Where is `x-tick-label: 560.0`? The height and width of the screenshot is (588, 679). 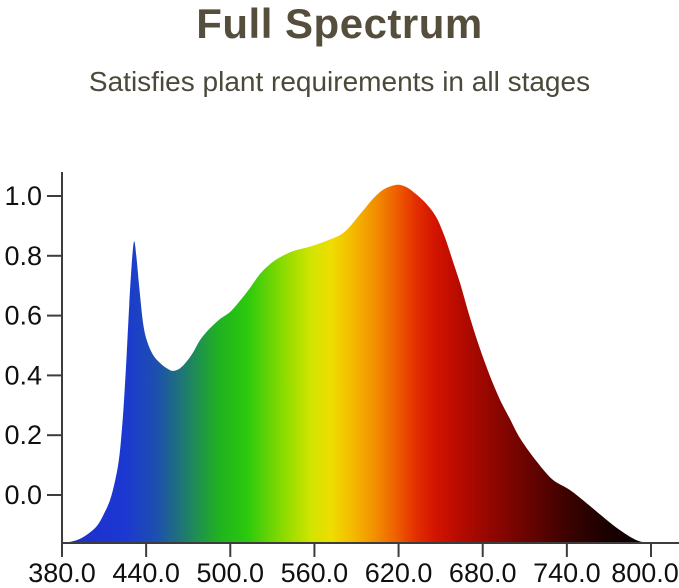 x-tick-label: 560.0 is located at coordinates (315, 573).